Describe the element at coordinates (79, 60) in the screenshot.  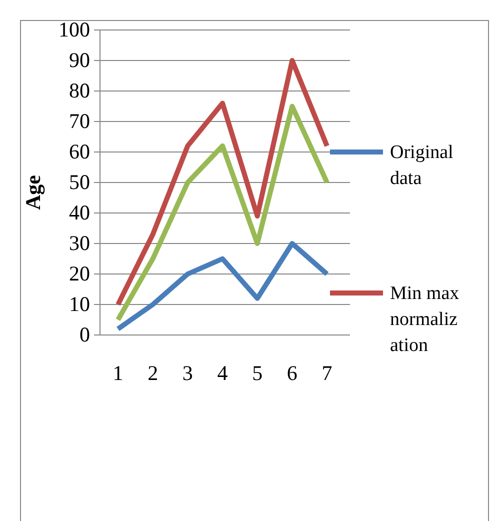
I see `y-tick-label: 90` at that location.